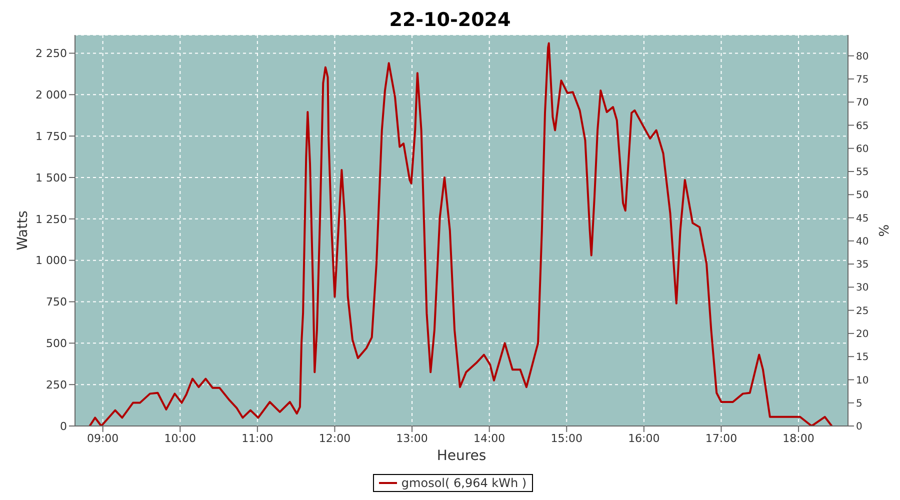  What do you see at coordinates (56, 302) in the screenshot?
I see `y-tick-label: 750` at bounding box center [56, 302].